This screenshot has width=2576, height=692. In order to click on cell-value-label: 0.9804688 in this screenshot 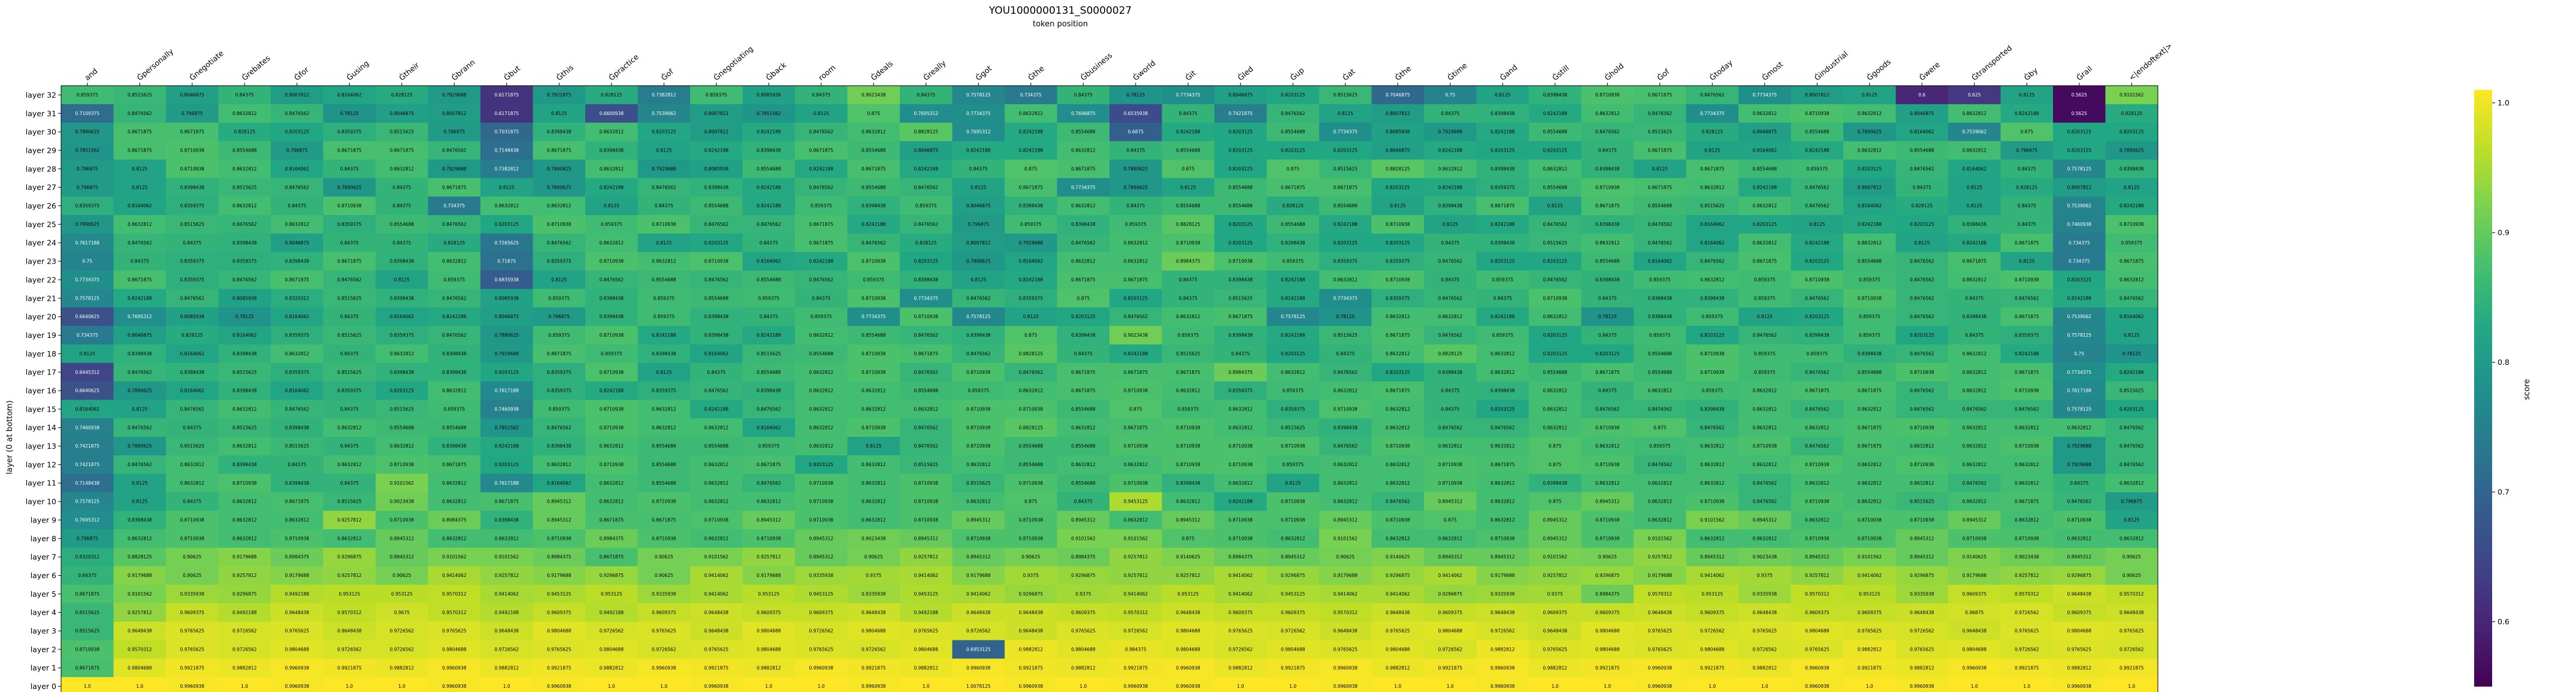, I will do `click(1450, 631)`.